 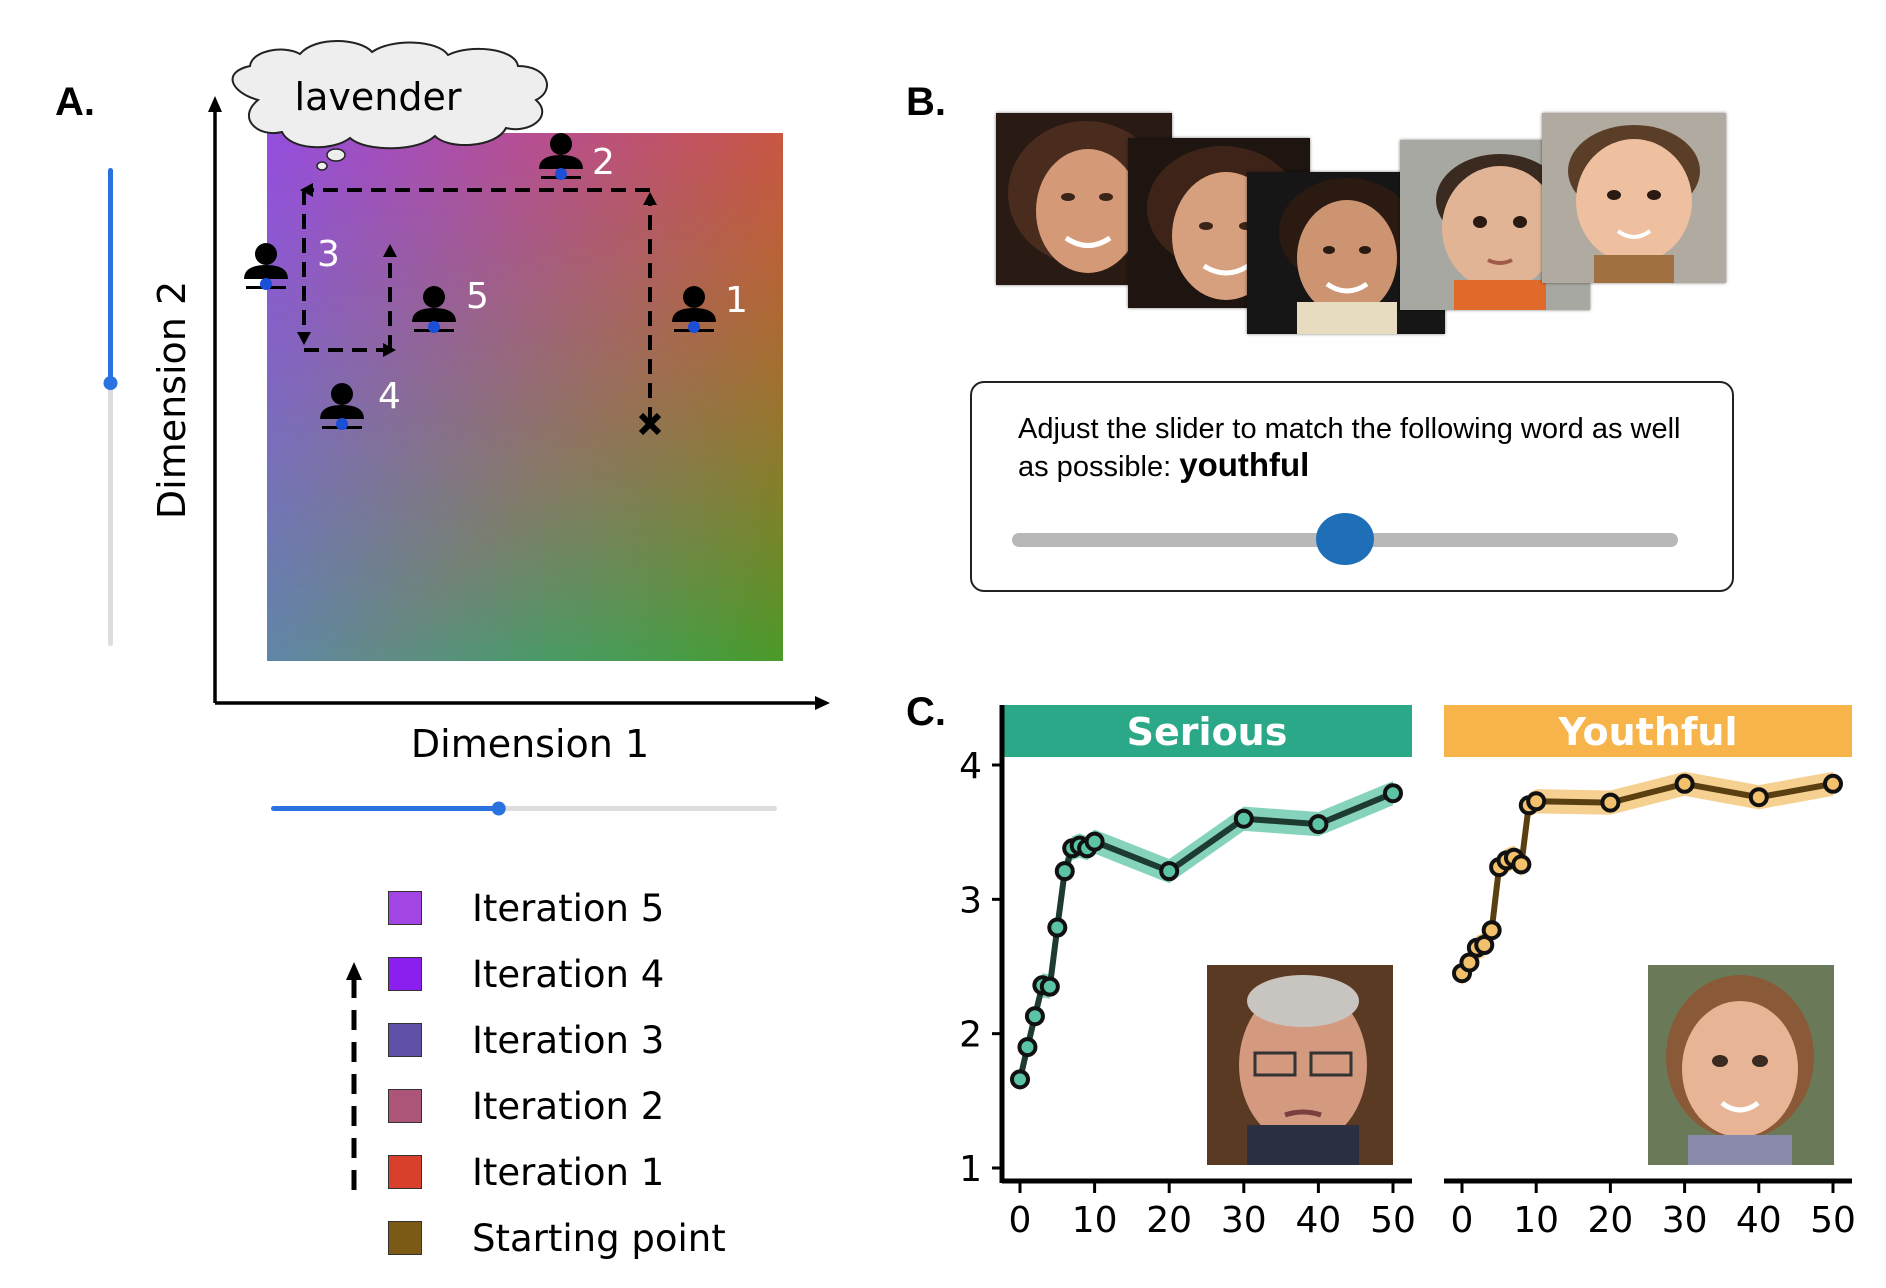 I want to click on legend-item: Iteration 1, so click(x=526, y=1172).